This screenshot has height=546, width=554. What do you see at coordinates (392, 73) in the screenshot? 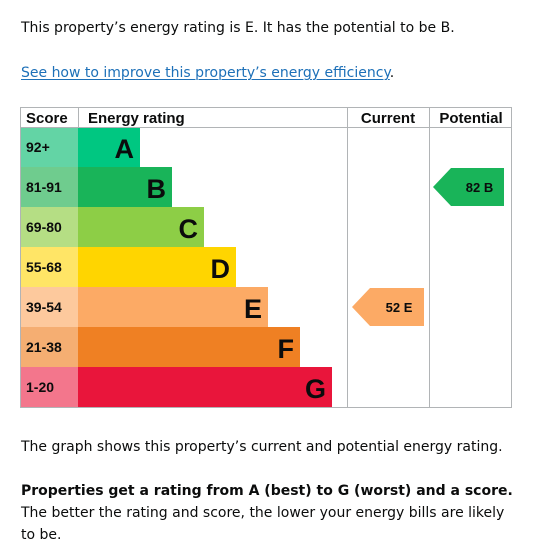
I see `link-suffix: .` at bounding box center [392, 73].